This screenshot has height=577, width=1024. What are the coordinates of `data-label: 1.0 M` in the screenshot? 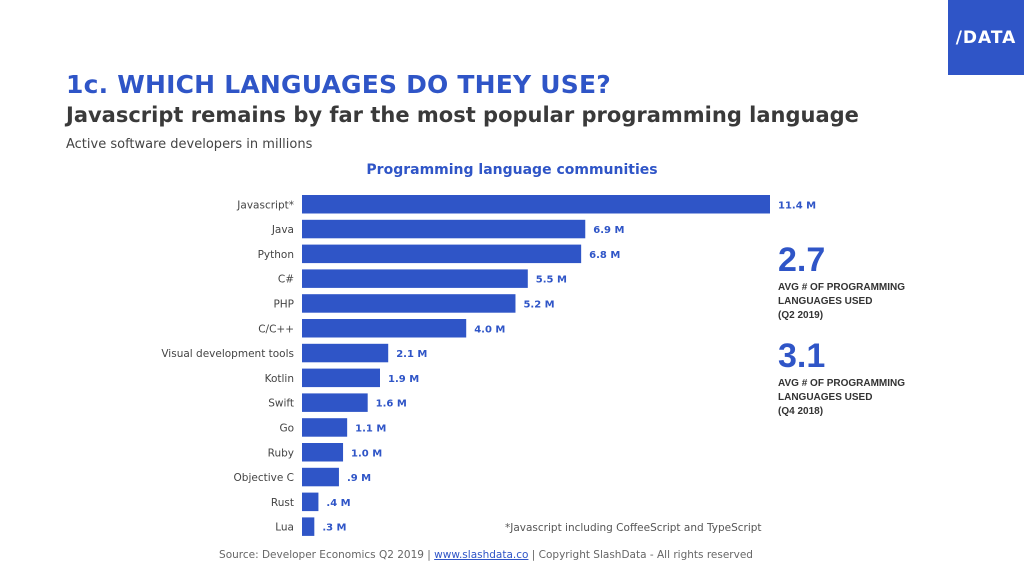 It's located at (366, 453).